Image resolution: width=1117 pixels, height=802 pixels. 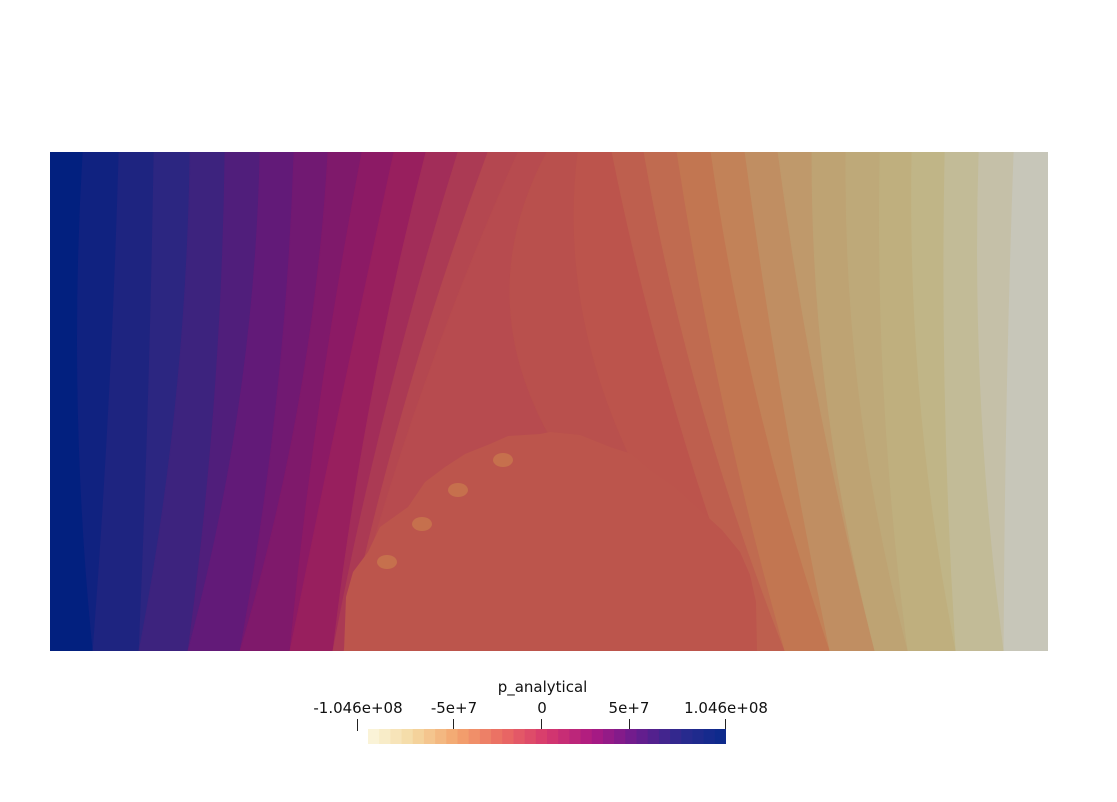 I want to click on colorbar-bands, so click(x=547, y=736).